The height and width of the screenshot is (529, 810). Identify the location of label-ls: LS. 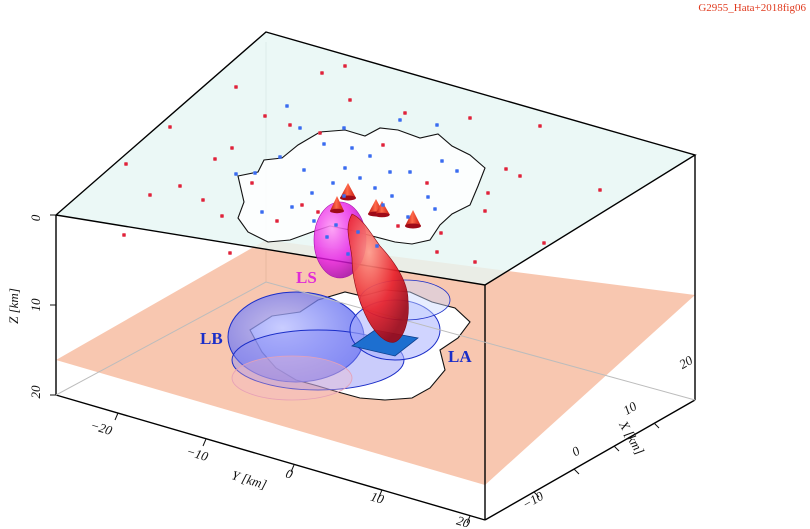
(306, 277).